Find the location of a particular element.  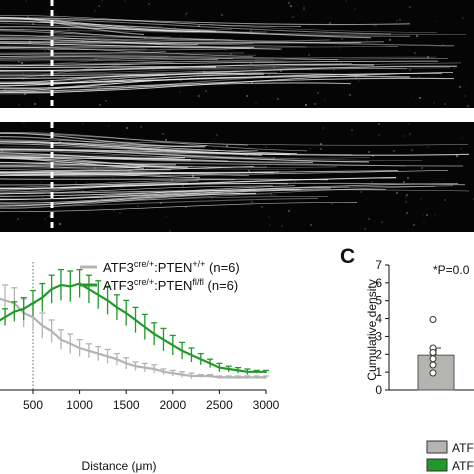

bar-legend-label-wildtype: ATF is located at coordinates (463, 448).